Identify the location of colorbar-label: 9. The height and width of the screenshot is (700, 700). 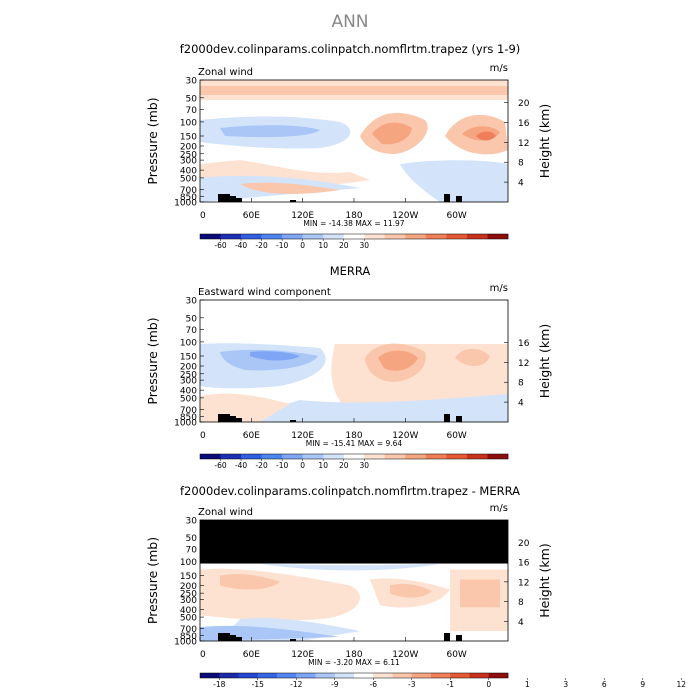
(642, 684).